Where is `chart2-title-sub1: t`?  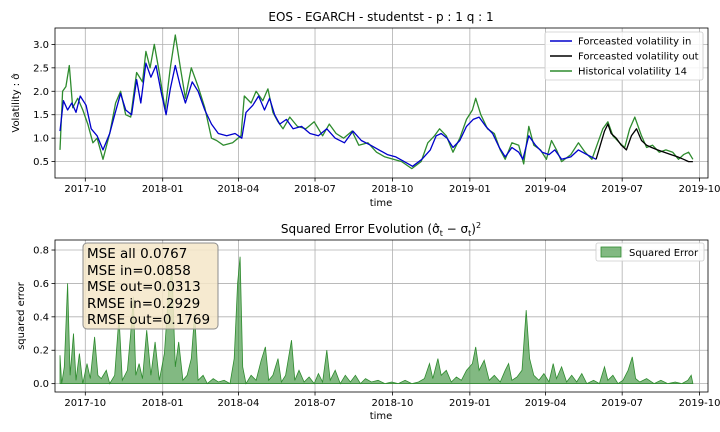
chart2-title-sub1: t is located at coordinates (441, 233).